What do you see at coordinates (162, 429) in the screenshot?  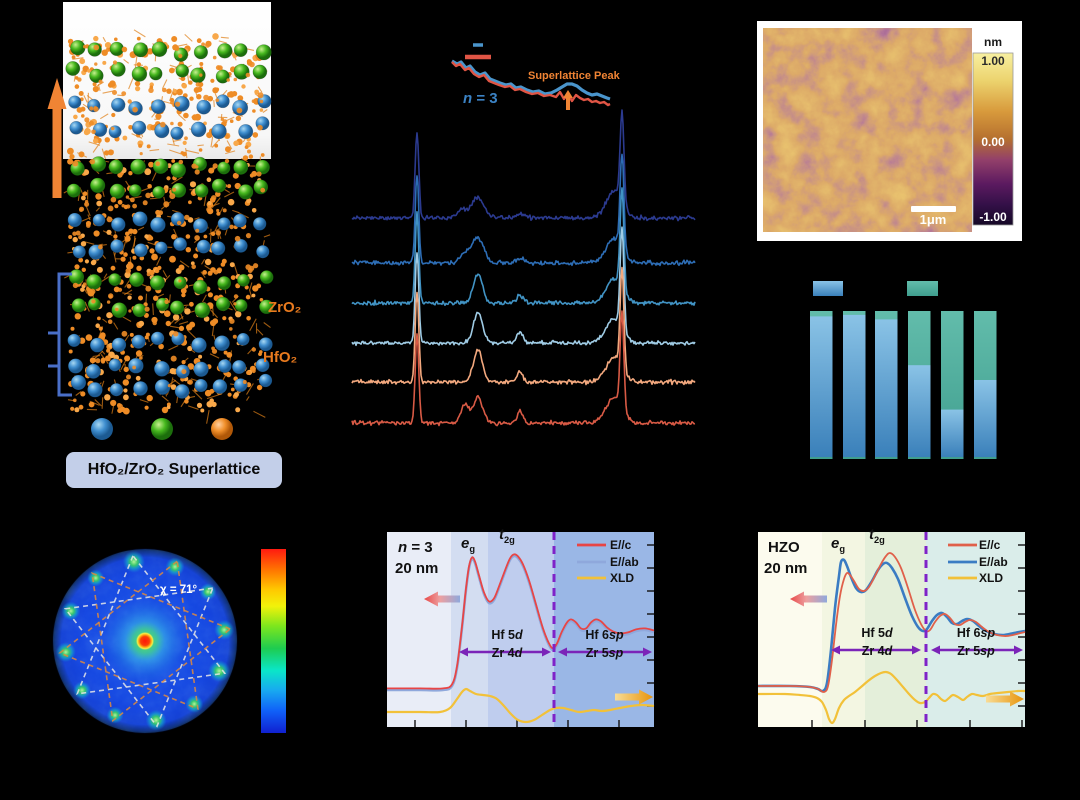 I see `atom-legend` at bounding box center [162, 429].